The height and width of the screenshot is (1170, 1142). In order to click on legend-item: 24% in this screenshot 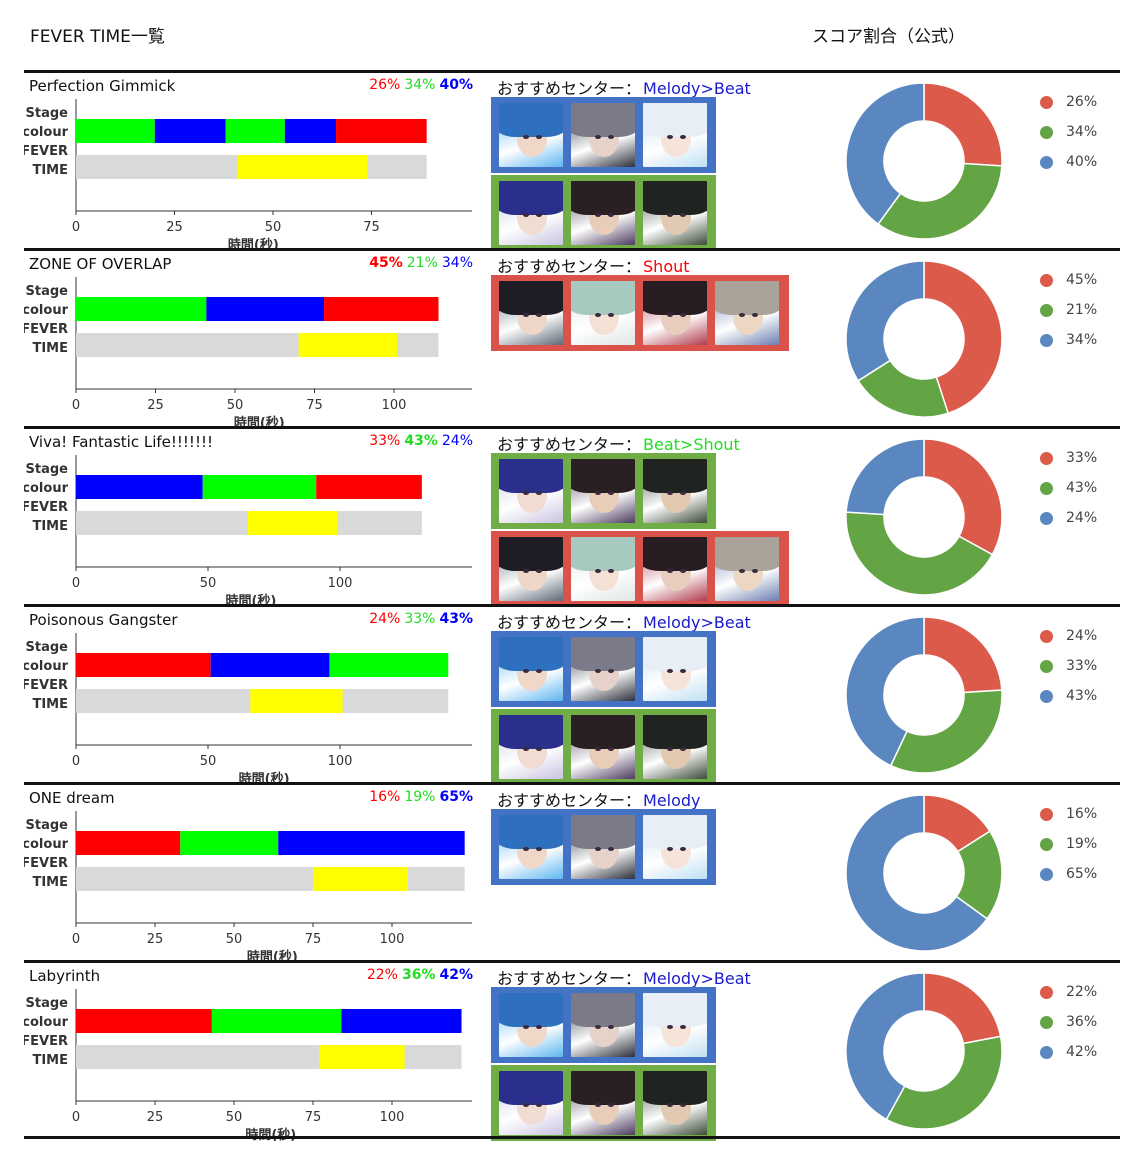, I will do `click(1068, 518)`.